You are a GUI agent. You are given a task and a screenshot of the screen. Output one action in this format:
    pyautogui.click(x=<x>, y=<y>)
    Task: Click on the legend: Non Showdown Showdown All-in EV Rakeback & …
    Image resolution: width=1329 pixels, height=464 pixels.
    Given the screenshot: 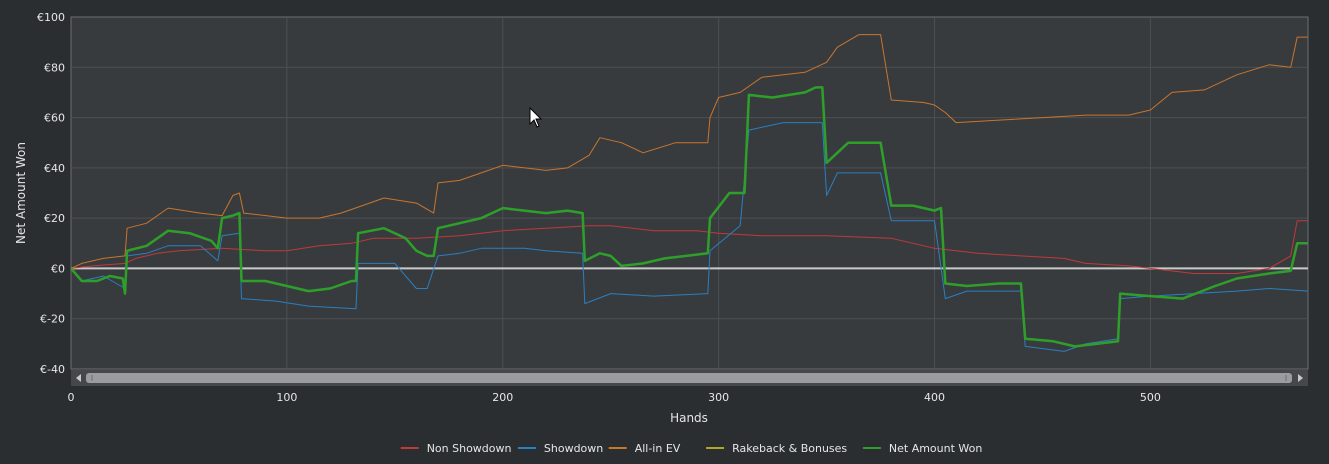 What is the action you would take?
    pyautogui.click(x=691, y=448)
    